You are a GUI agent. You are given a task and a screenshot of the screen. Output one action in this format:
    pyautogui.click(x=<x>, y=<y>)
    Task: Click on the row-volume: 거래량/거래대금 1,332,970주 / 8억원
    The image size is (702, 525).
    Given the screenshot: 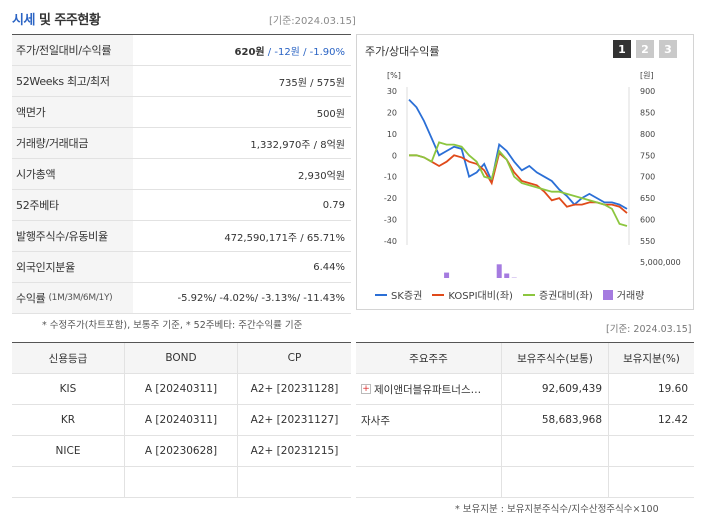 What is the action you would take?
    pyautogui.click(x=181, y=143)
    